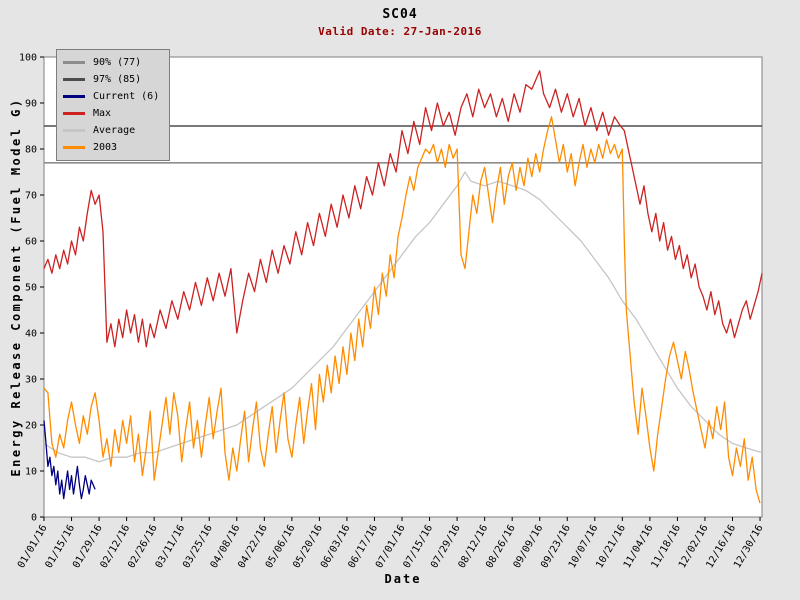 The height and width of the screenshot is (600, 800). What do you see at coordinates (403, 579) in the screenshot?
I see `x-axis-title: Date` at bounding box center [403, 579].